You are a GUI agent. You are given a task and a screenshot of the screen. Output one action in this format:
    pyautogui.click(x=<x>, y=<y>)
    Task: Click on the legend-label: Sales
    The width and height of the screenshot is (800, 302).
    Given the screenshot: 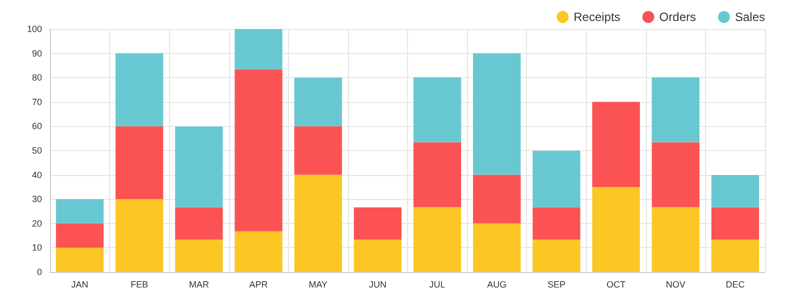 What is the action you would take?
    pyautogui.click(x=750, y=17)
    